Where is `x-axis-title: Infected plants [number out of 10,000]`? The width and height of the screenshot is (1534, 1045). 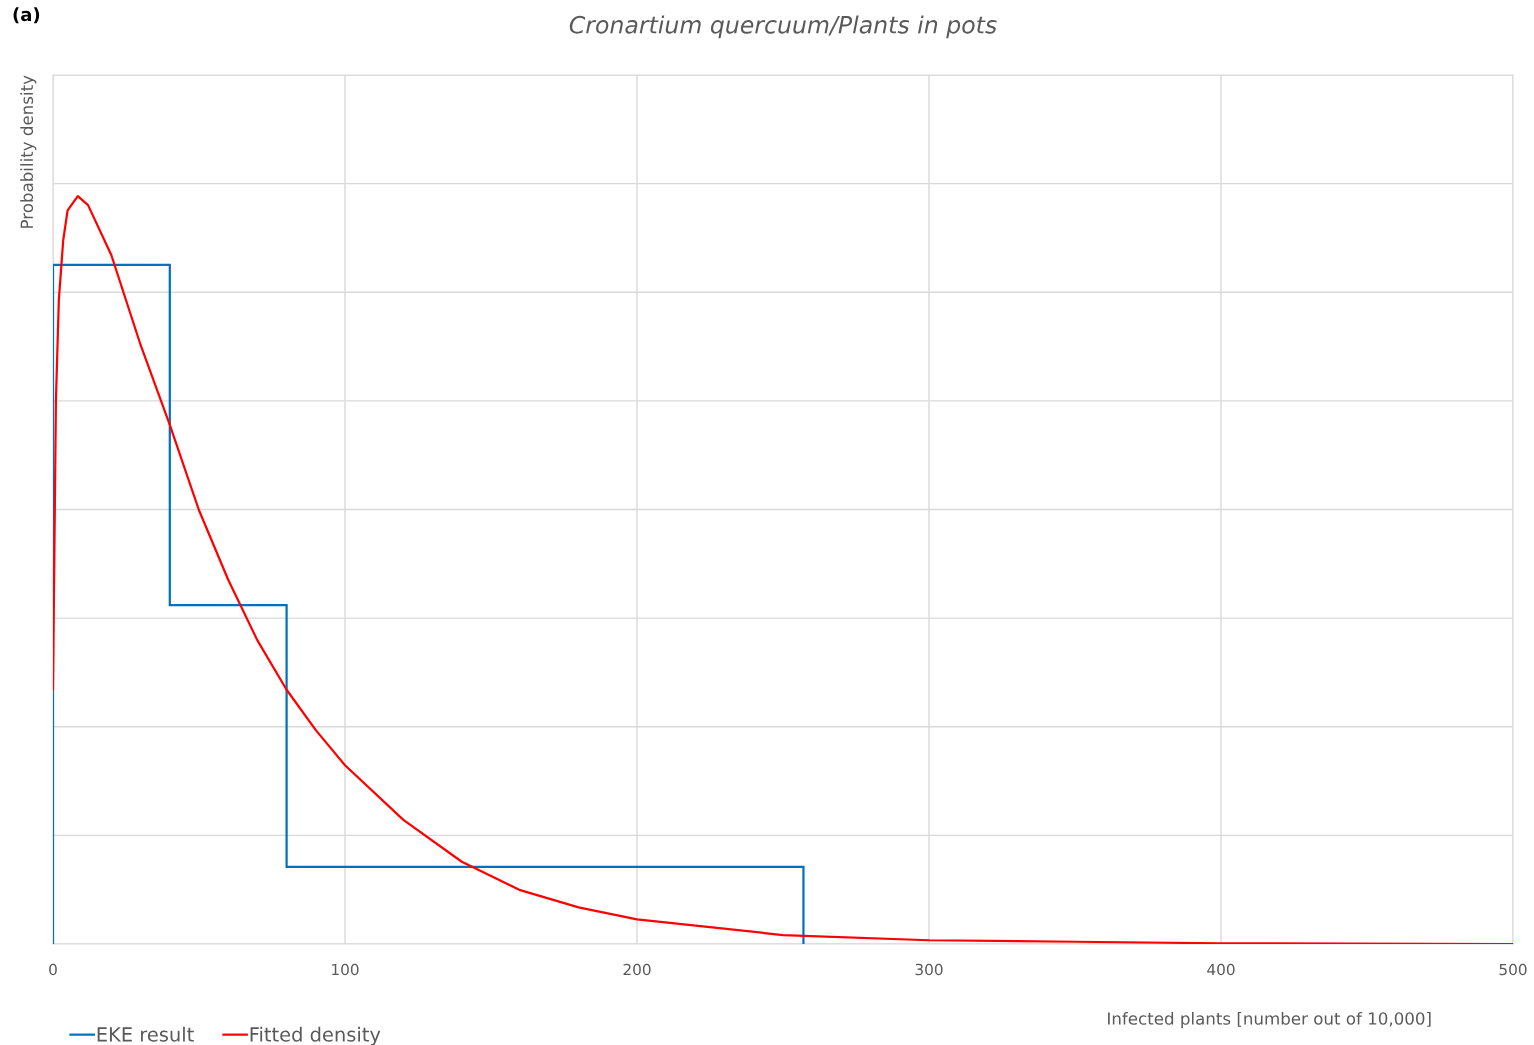 x-axis-title: Infected plants [number out of 10,000] is located at coordinates (1269, 1020).